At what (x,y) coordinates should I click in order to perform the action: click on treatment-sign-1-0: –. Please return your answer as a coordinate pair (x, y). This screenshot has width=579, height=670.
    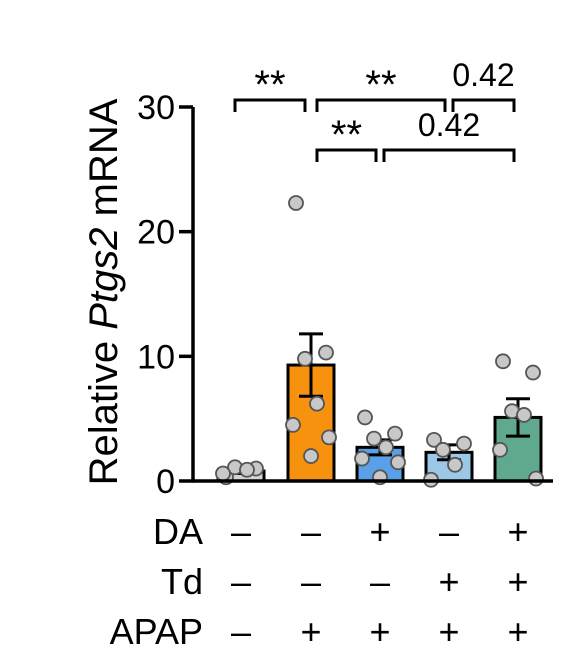
    Looking at the image, I should click on (241, 581).